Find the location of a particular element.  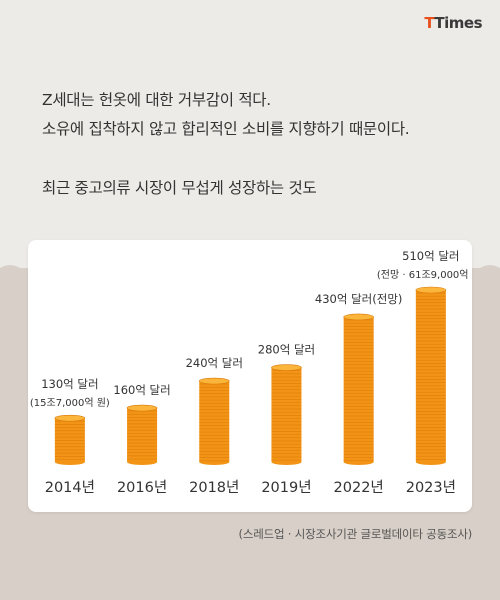

category-label-0: 2014년 is located at coordinates (70, 487).